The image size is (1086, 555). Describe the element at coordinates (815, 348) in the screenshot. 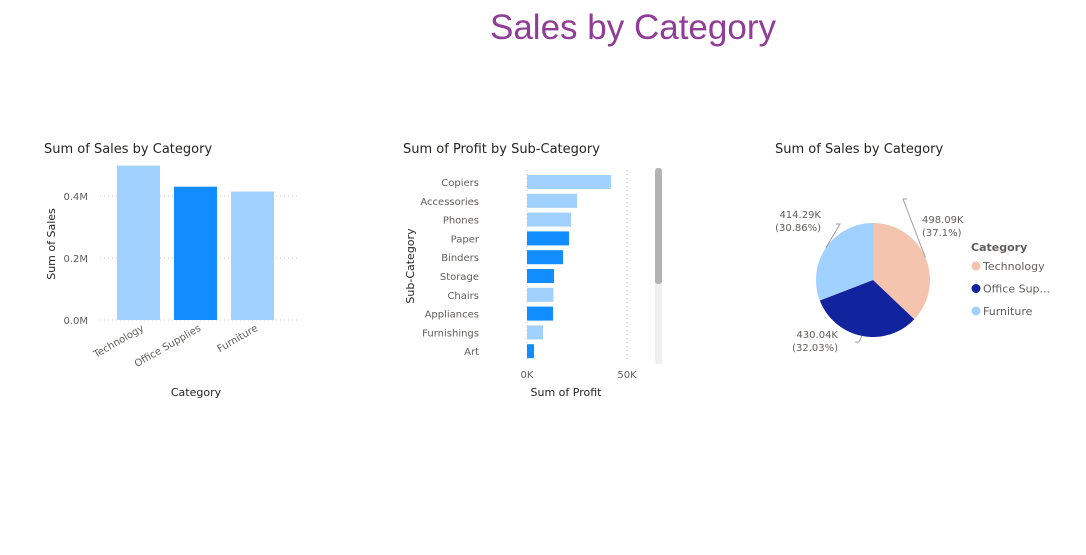

I see `data-label-percent: (32.03%)` at that location.